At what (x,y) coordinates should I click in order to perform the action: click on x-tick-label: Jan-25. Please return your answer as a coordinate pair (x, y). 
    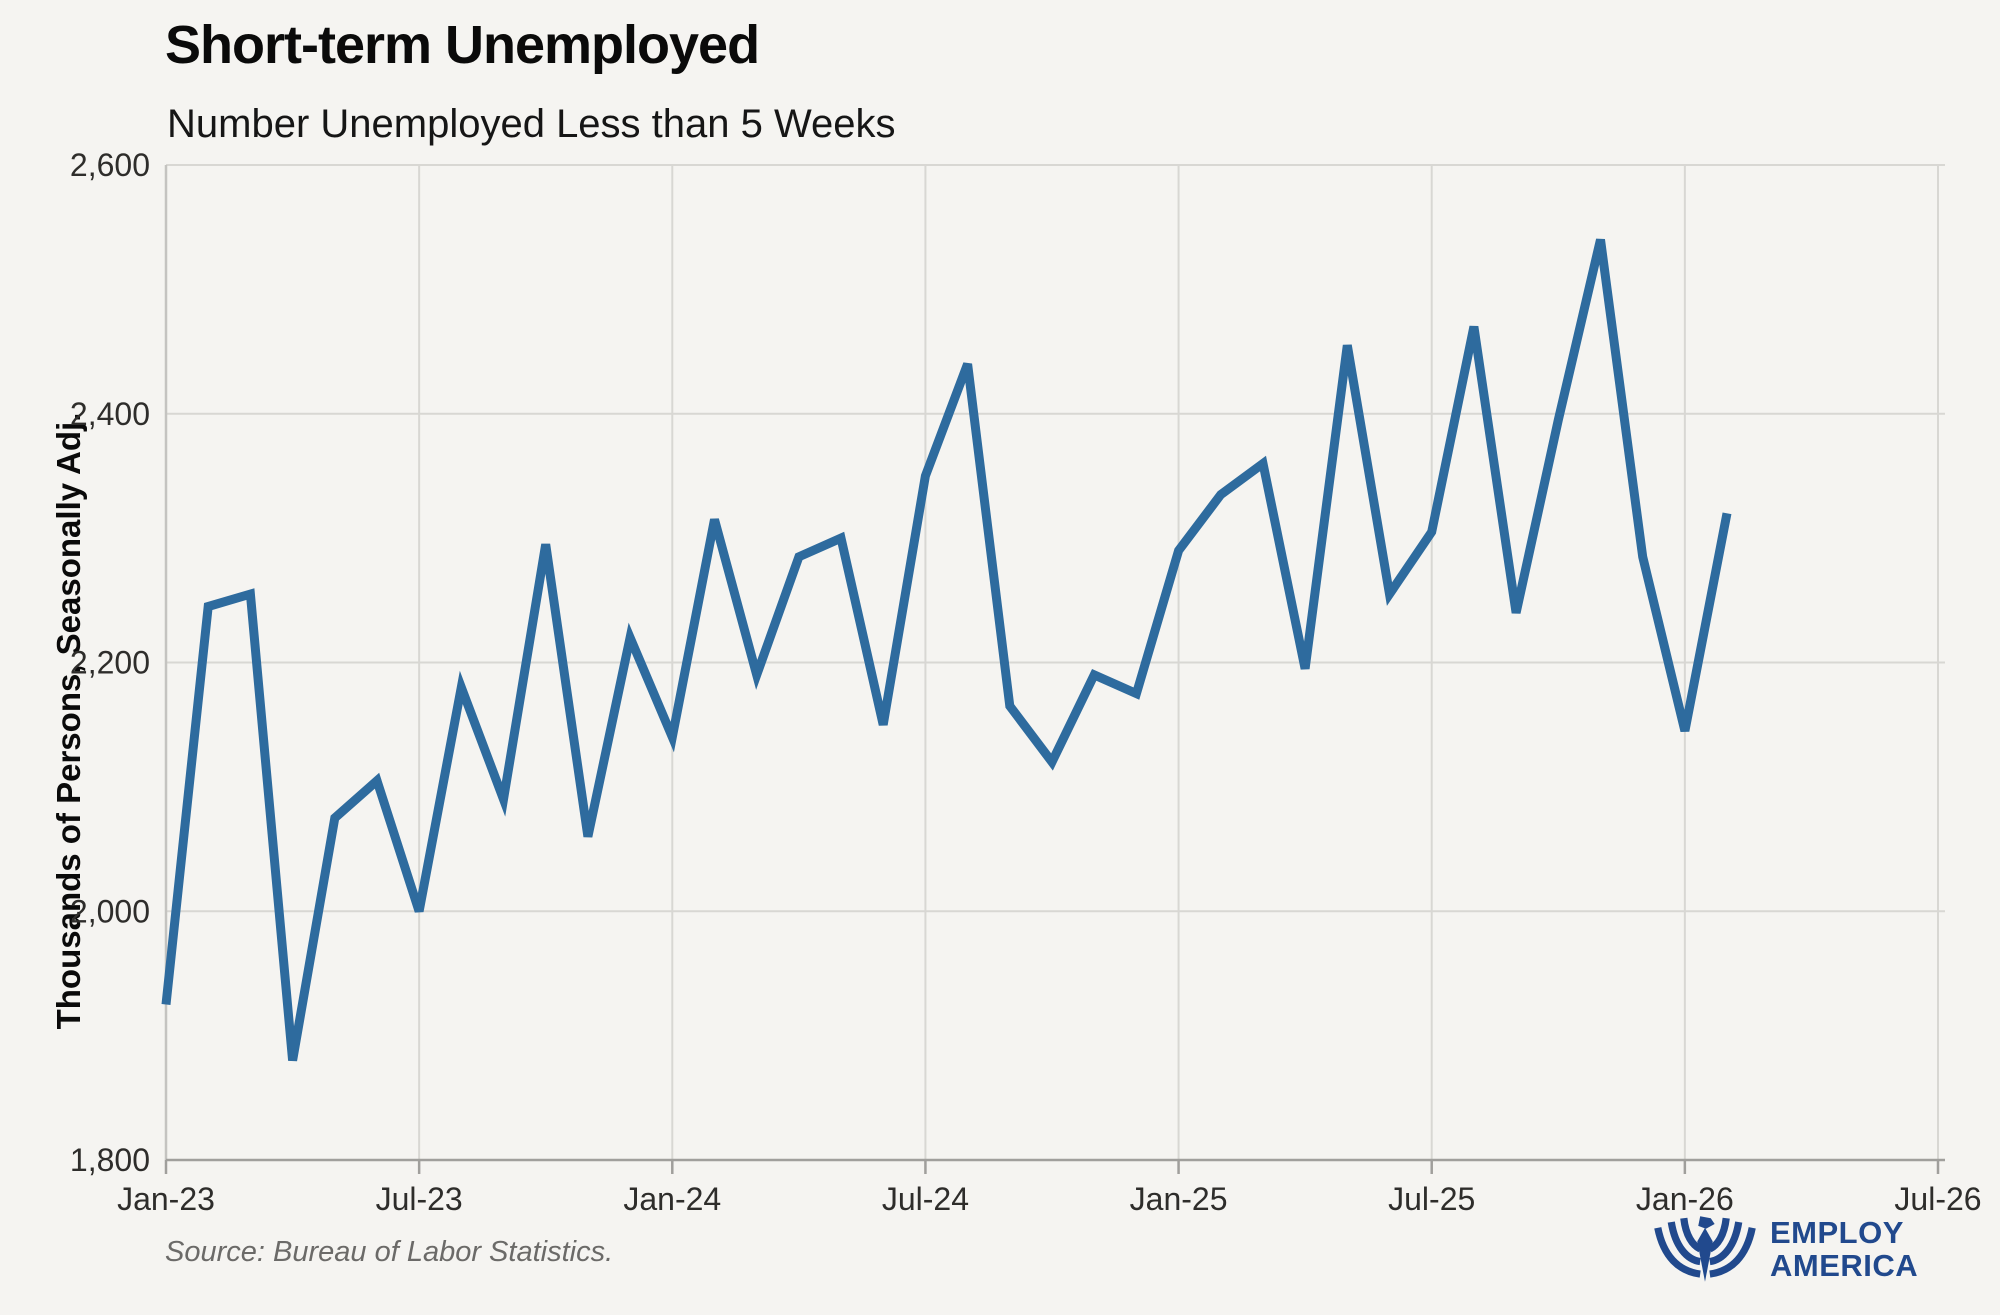
    Looking at the image, I should click on (1179, 1199).